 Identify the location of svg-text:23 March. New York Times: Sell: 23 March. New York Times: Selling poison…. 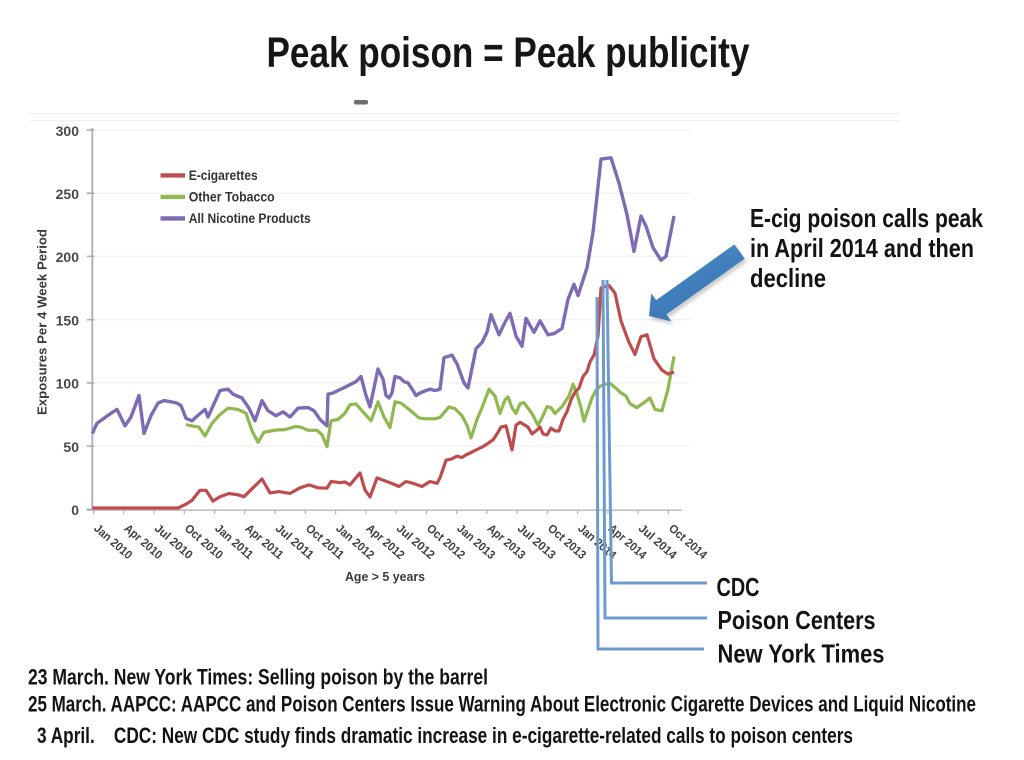
(258, 677).